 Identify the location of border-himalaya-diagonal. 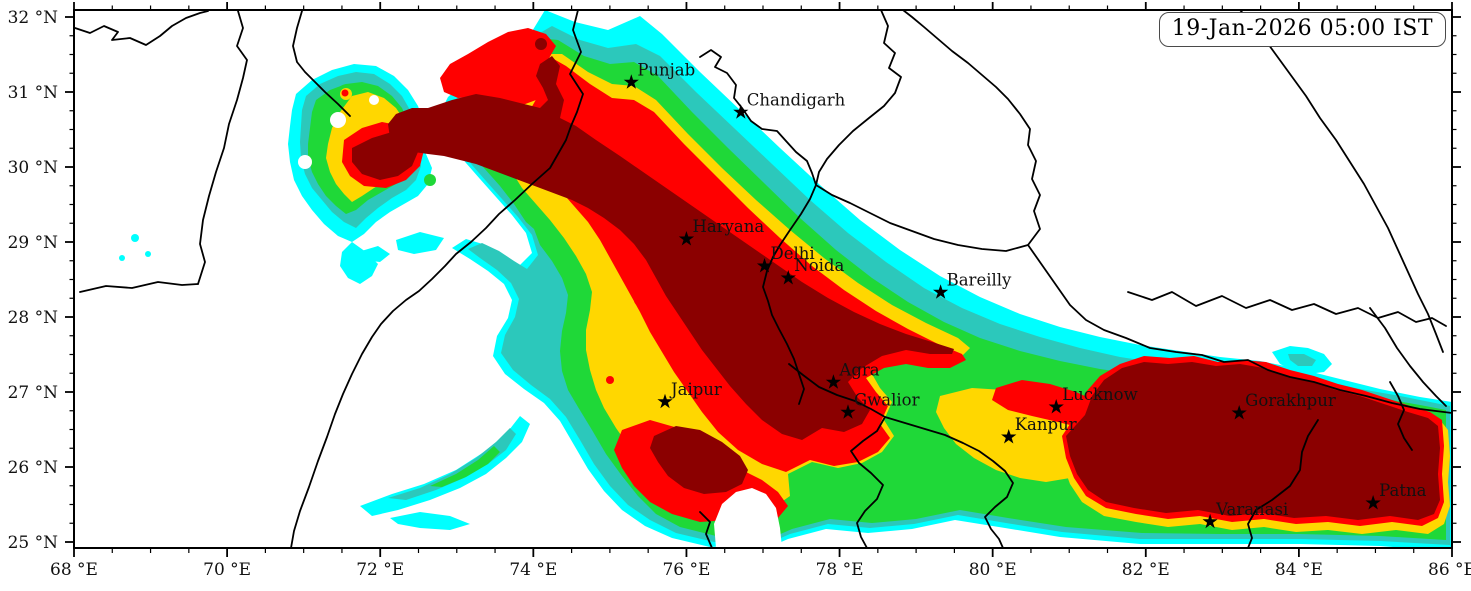
(1341, 181).